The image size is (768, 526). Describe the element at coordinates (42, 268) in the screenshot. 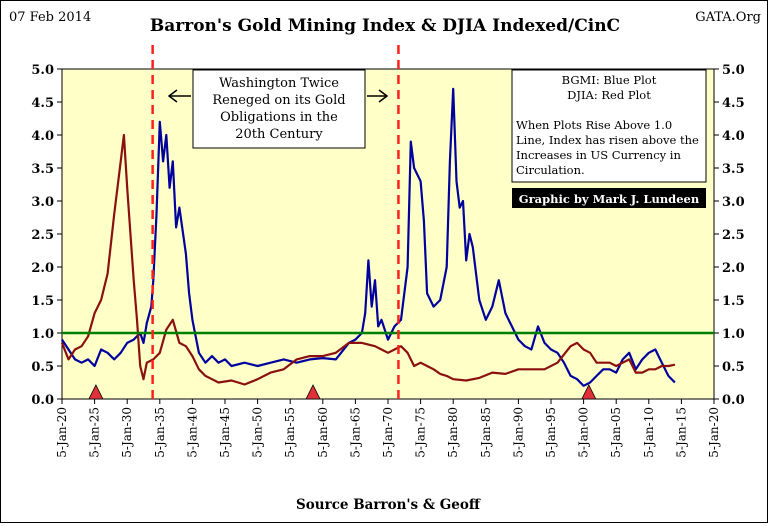

I see `y-tick-label-left: 2.0` at that location.